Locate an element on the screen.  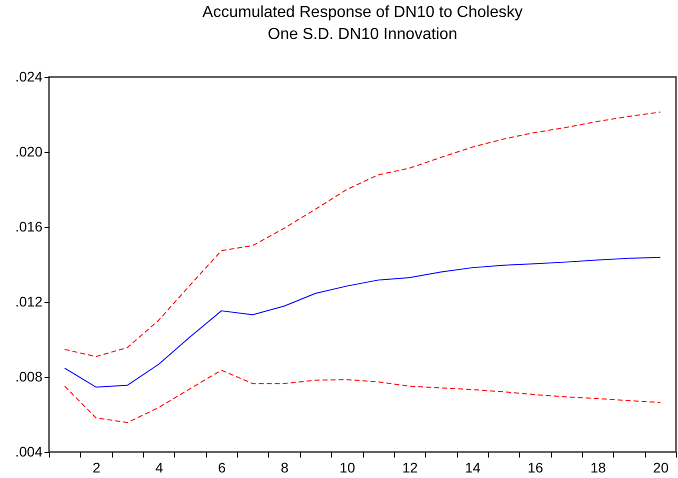
y-tick-label: .020 is located at coordinates (29, 152).